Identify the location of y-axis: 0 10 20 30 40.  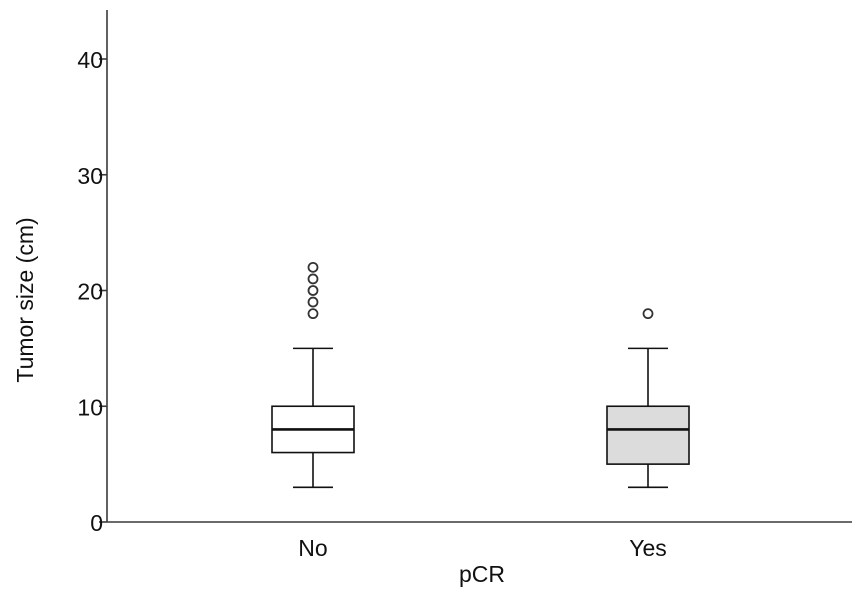
(92, 273).